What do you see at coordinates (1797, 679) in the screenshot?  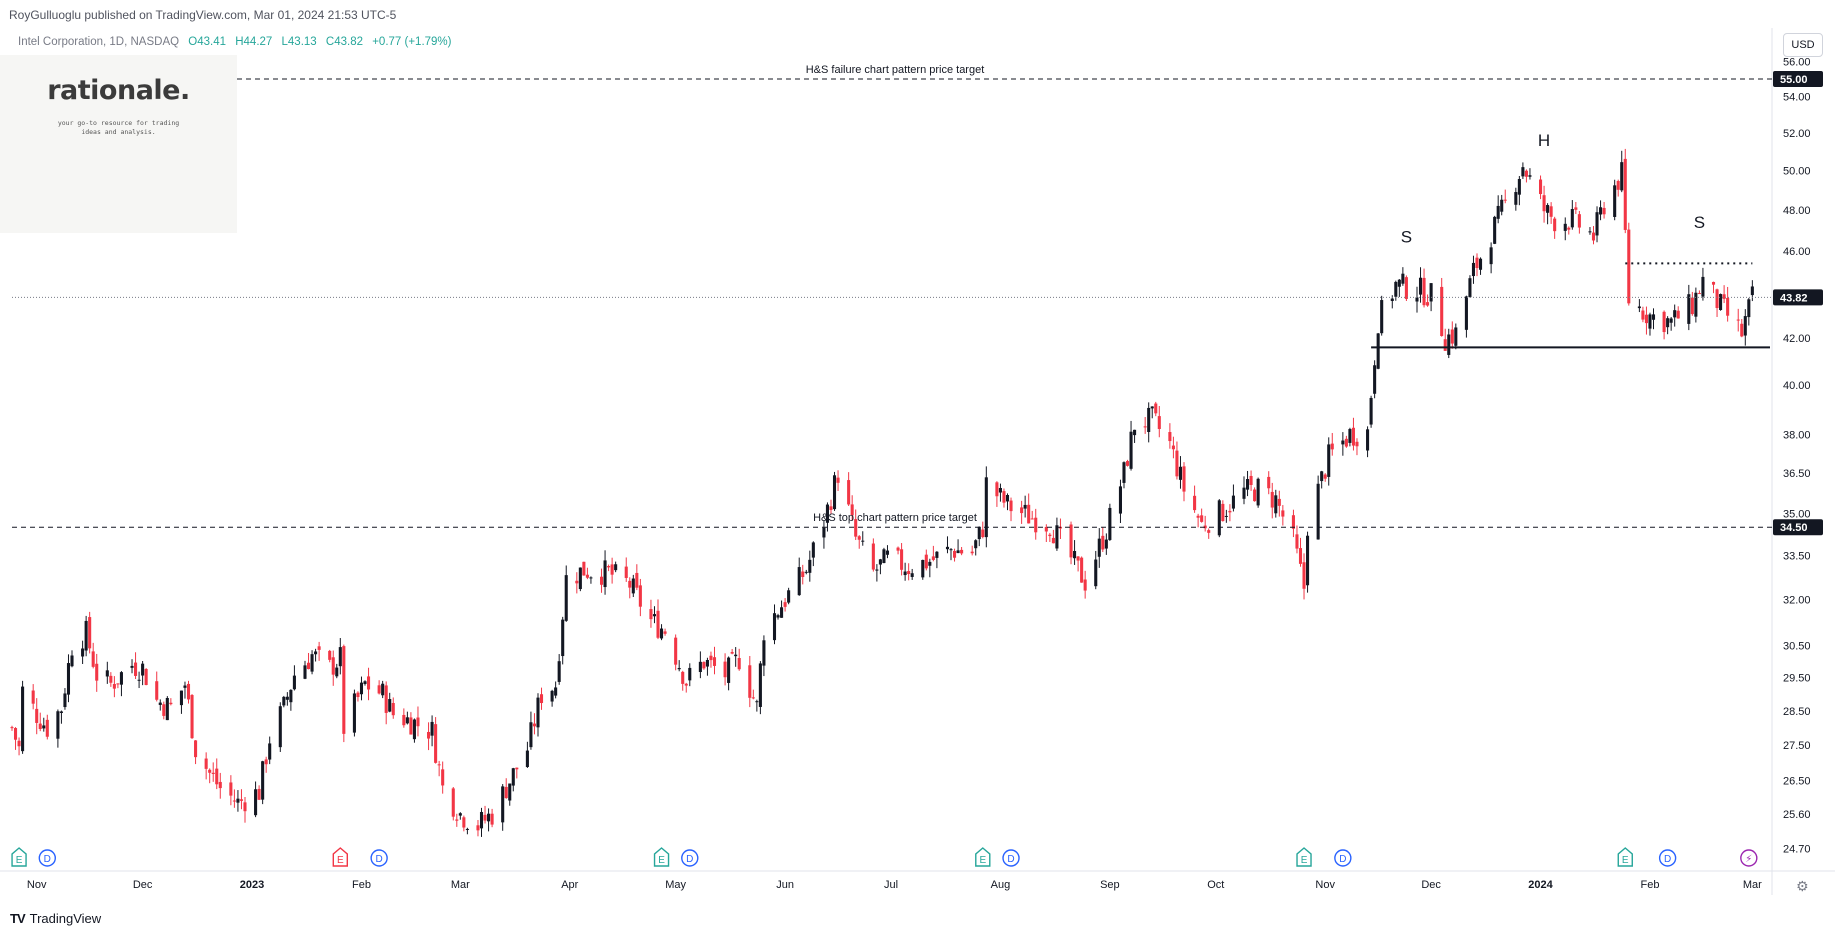 I see `price-axis-tick: 29.50` at bounding box center [1797, 679].